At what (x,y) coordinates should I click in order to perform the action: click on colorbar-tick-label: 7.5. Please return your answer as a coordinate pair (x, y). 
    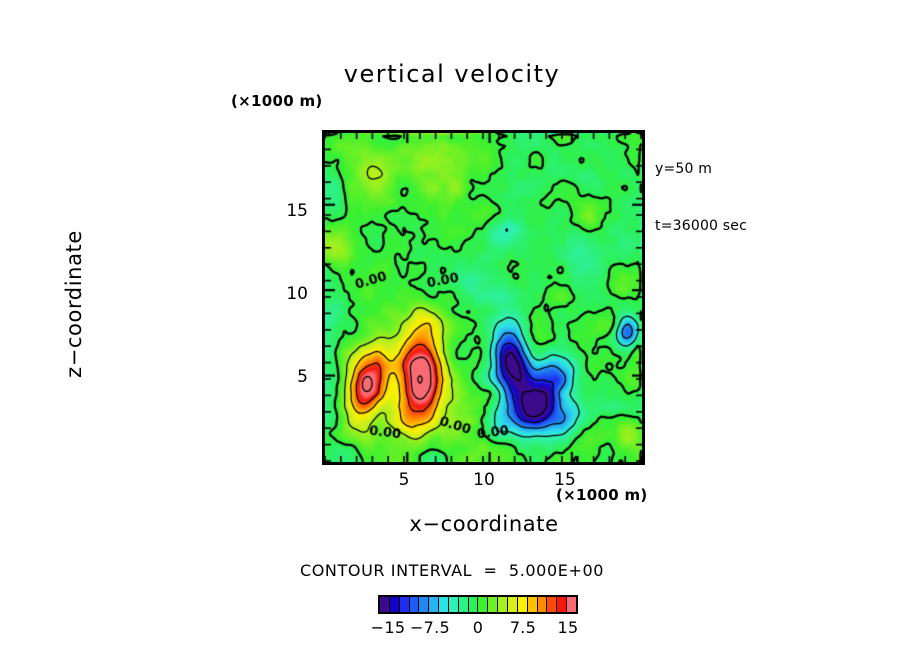
    Looking at the image, I should click on (523, 627).